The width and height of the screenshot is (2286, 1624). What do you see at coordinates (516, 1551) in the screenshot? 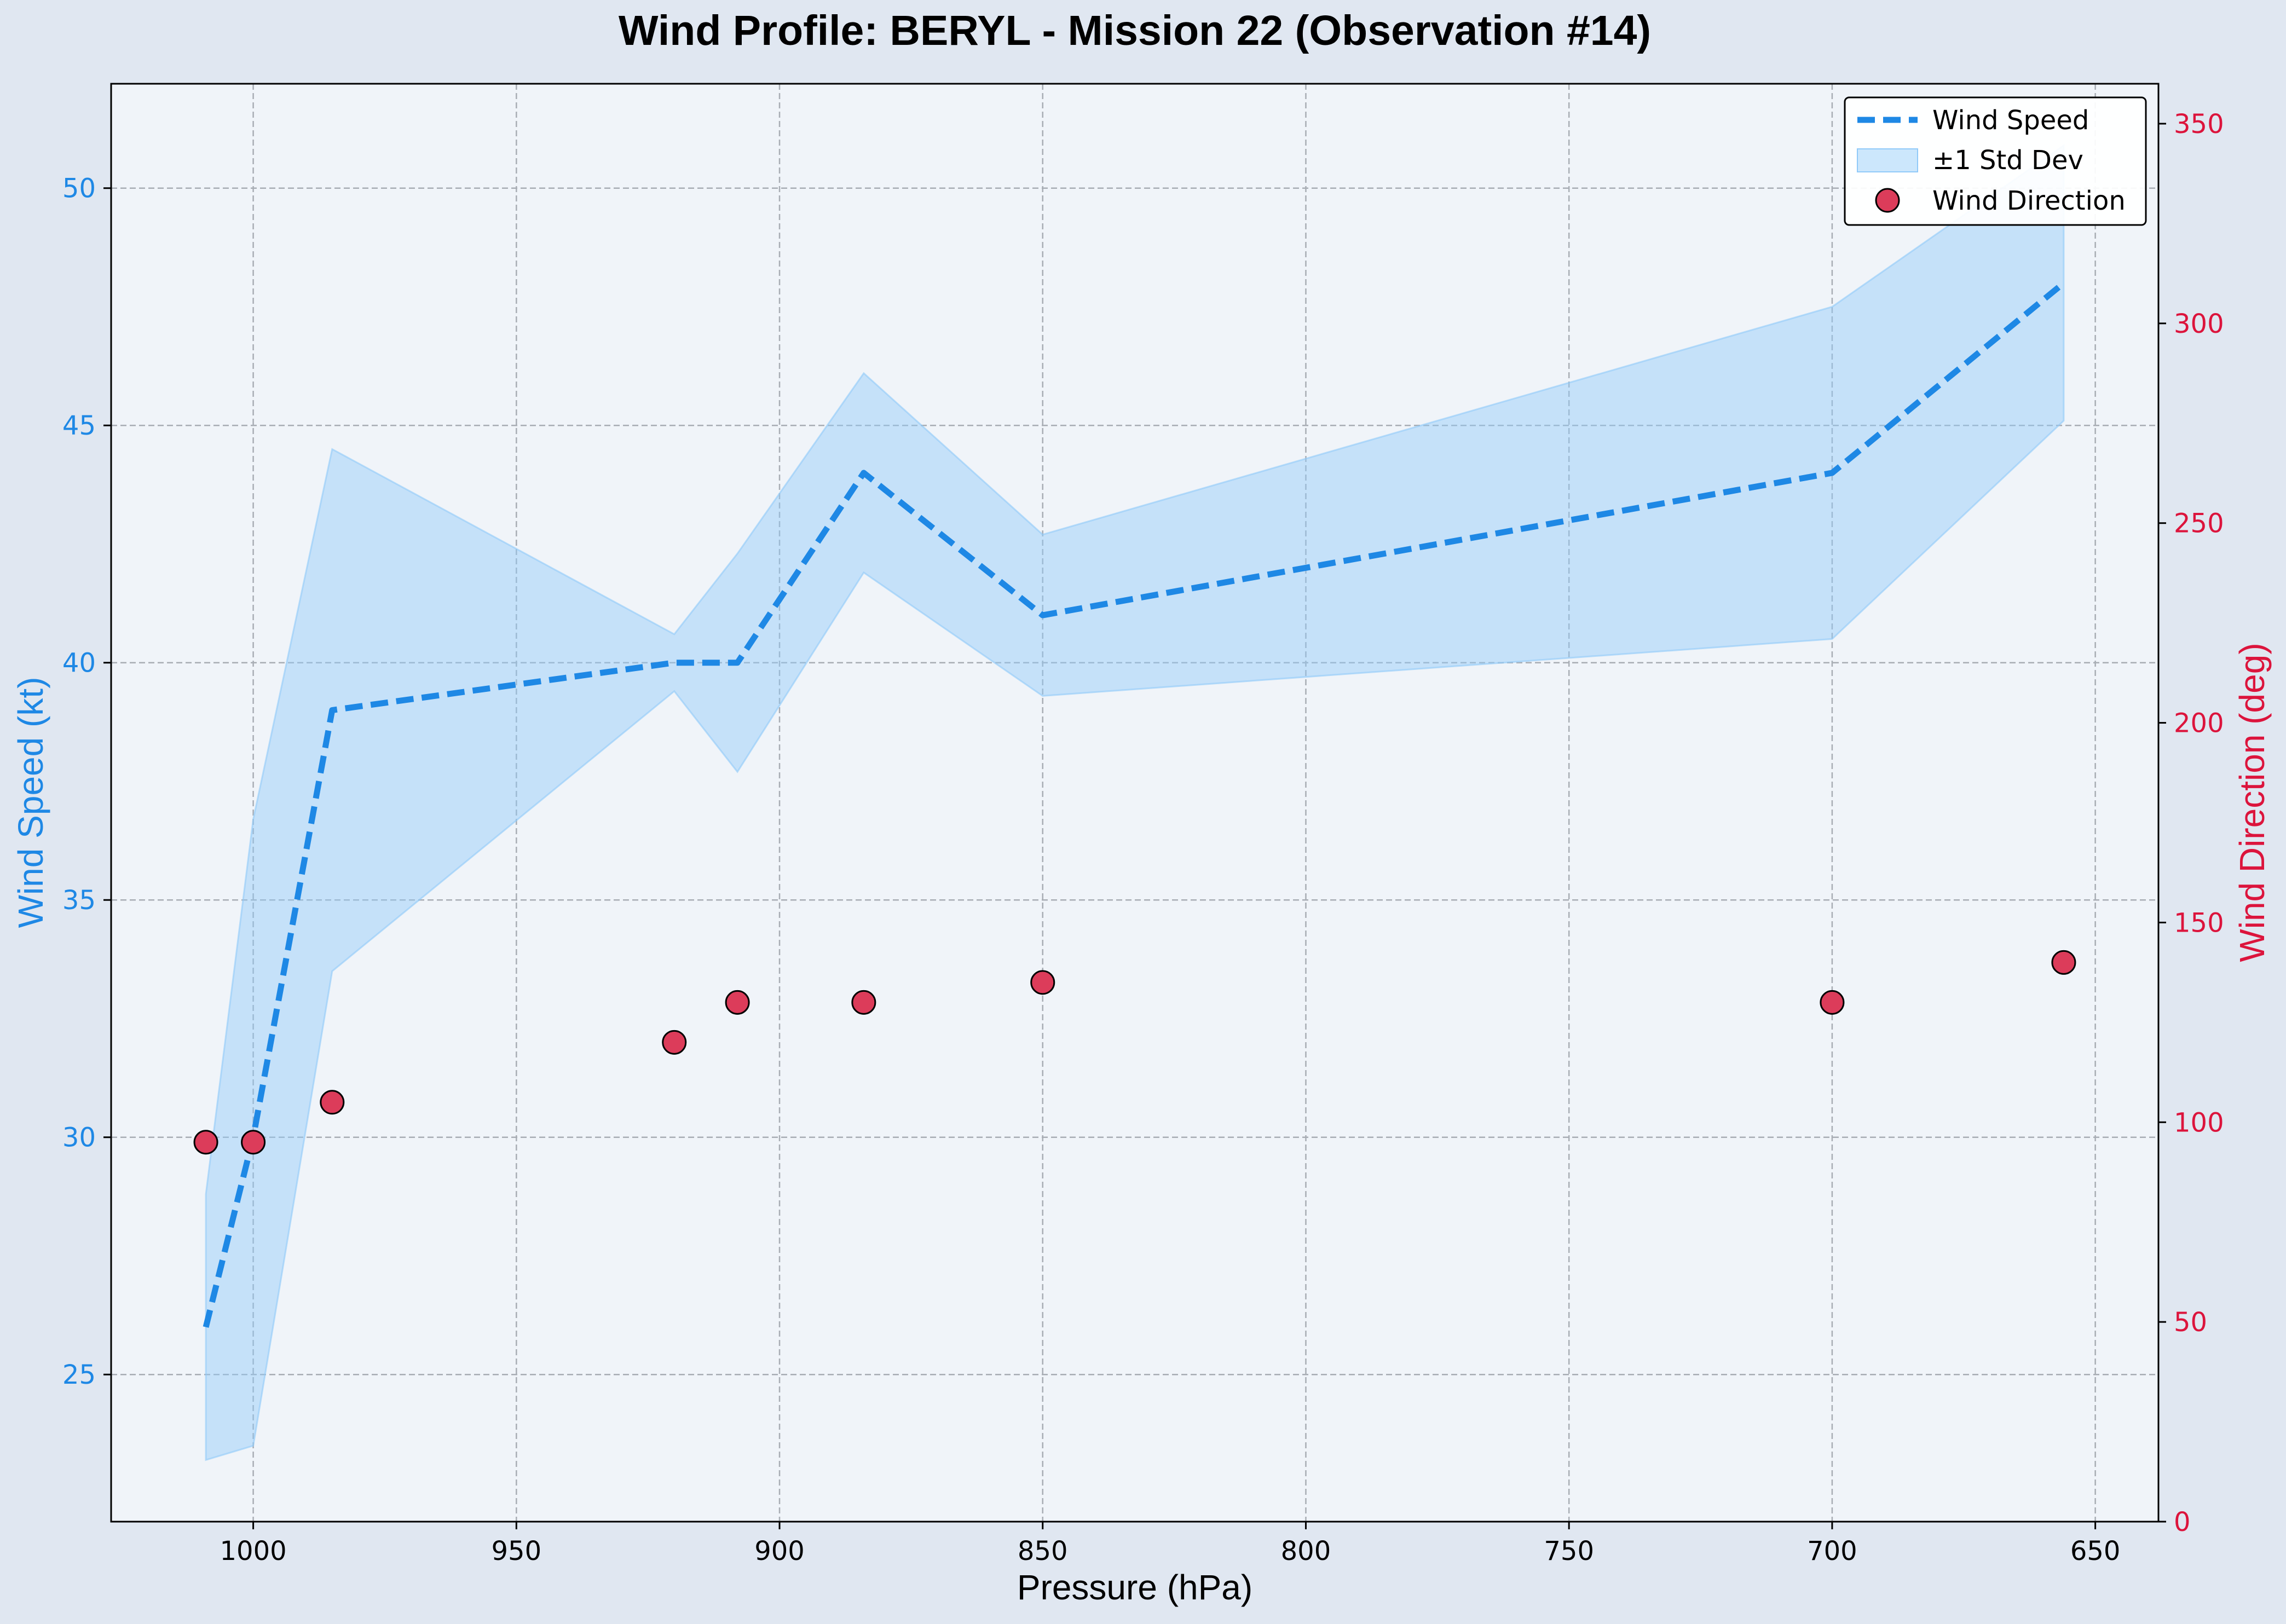
I see `x-tick-label: 950` at bounding box center [516, 1551].